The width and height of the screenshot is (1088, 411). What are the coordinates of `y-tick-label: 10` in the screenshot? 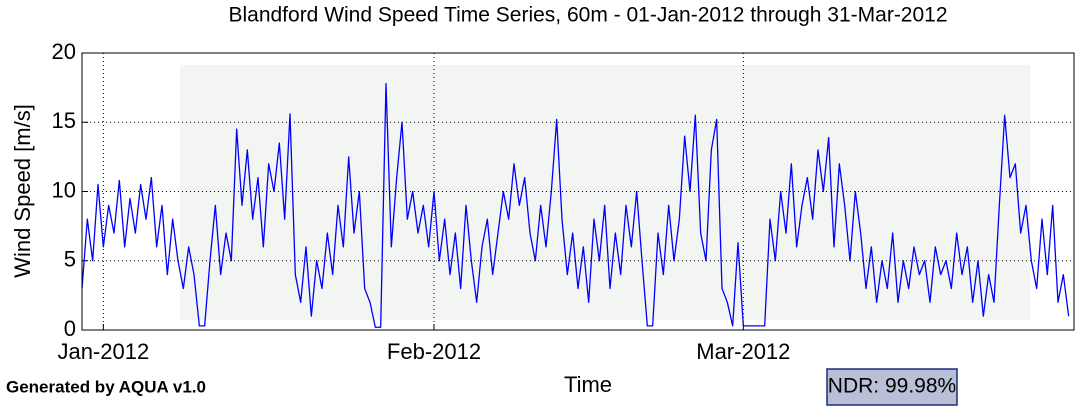 It's located at (64, 189).